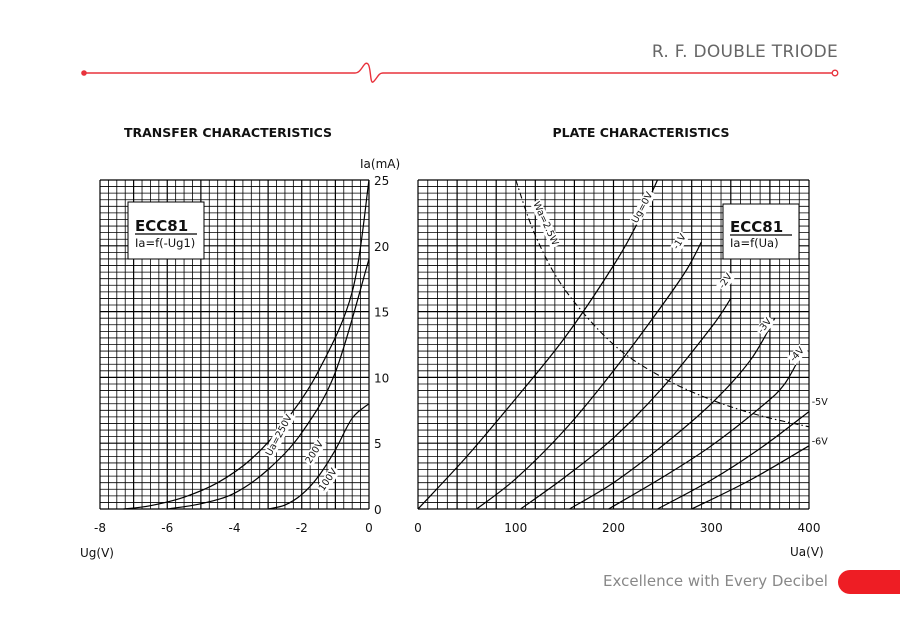 Image resolution: width=900 pixels, height=618 pixels. I want to click on x-tick-label: 200, so click(613, 528).